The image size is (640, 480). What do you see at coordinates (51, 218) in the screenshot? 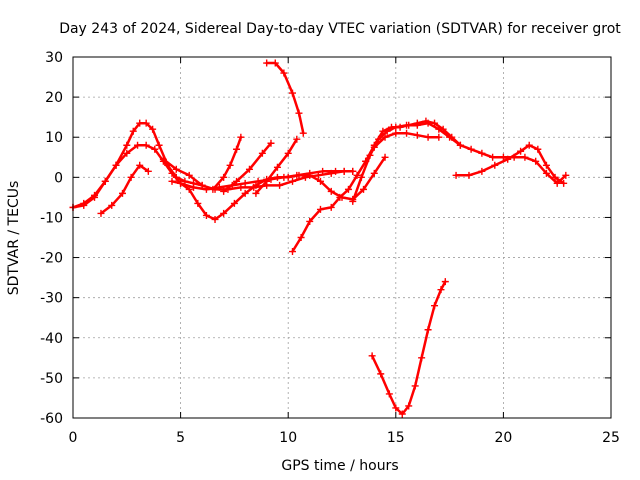
I see `y-tick-label: -10` at bounding box center [51, 218].